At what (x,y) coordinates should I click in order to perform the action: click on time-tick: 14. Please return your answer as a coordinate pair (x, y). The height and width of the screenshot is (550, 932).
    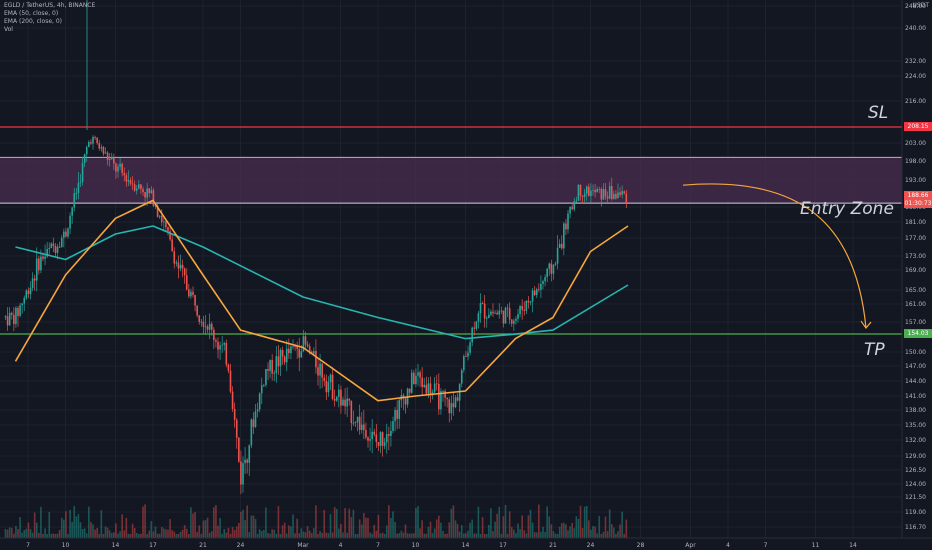
    Looking at the image, I should click on (116, 545).